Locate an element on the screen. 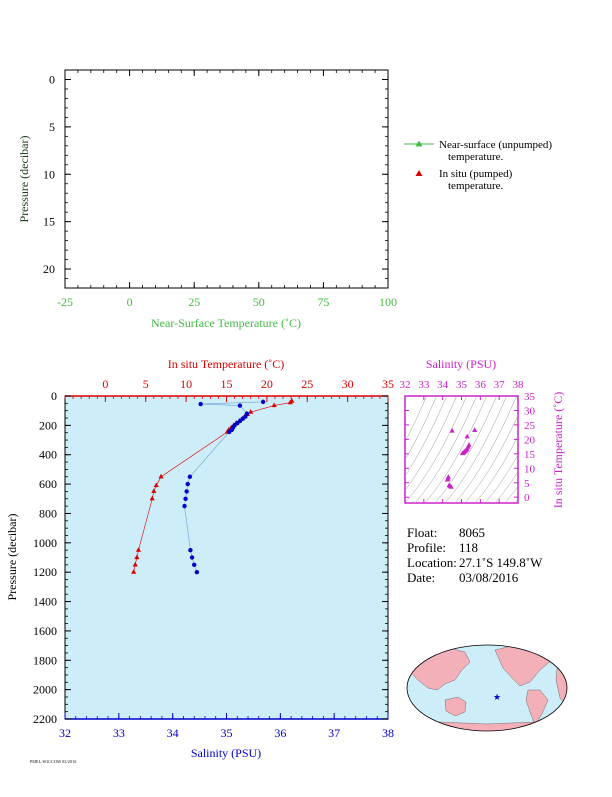 This screenshot has height=797, width=612. x-tick-label: -25 is located at coordinates (65, 302).